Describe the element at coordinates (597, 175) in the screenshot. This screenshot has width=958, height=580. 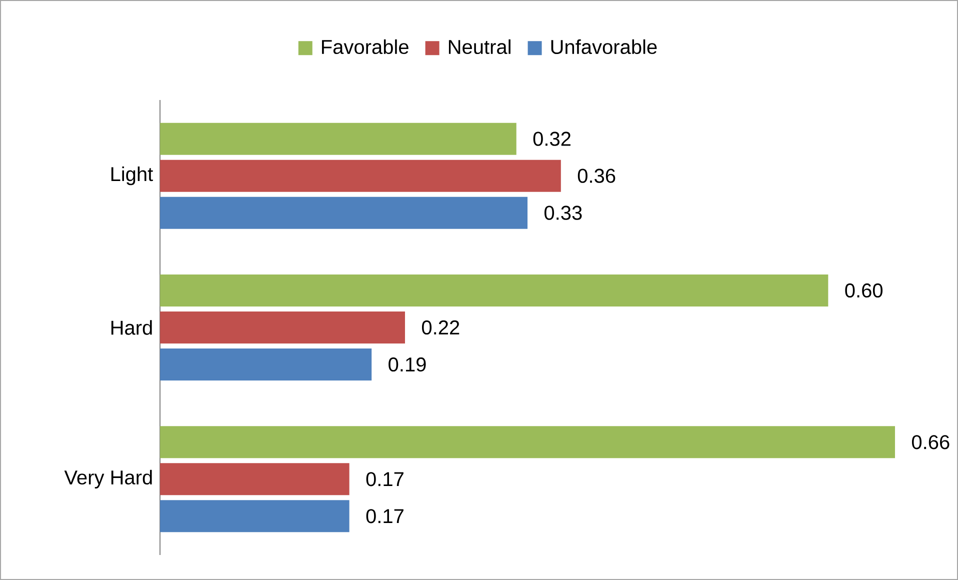
I see `data-label: 0.36` at that location.